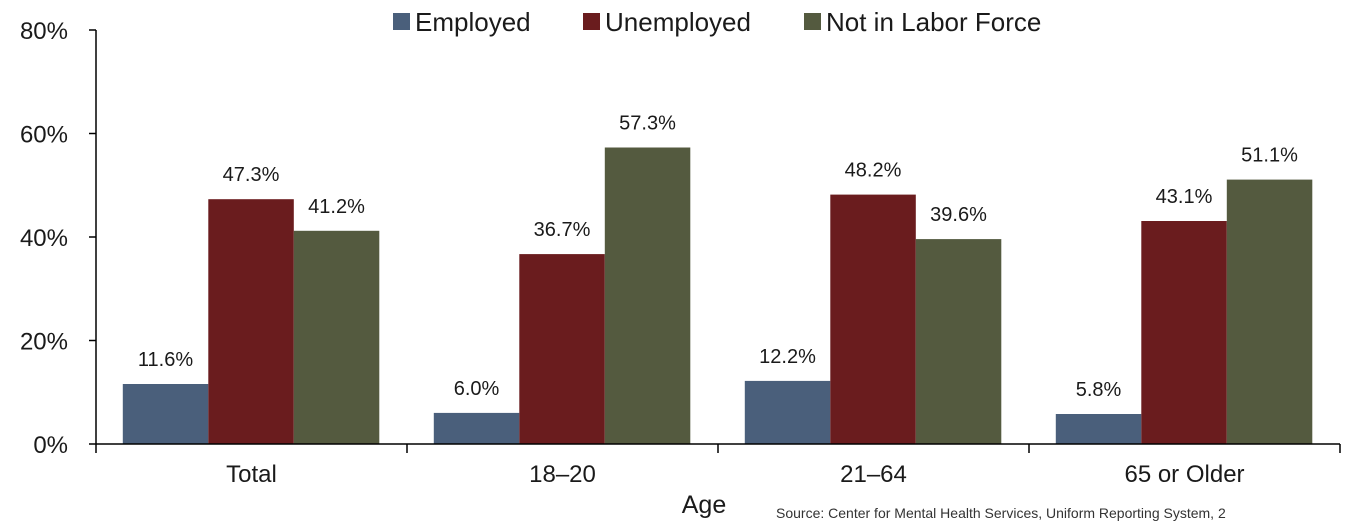 The image size is (1353, 522). What do you see at coordinates (44, 238) in the screenshot?
I see `y-tick-label: 40%` at bounding box center [44, 238].